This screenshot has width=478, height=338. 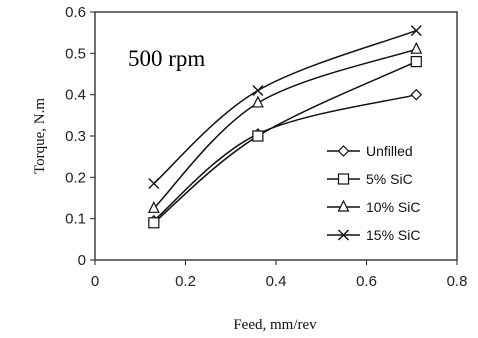 I want to click on legend-entry: Unfilled, so click(x=370, y=151).